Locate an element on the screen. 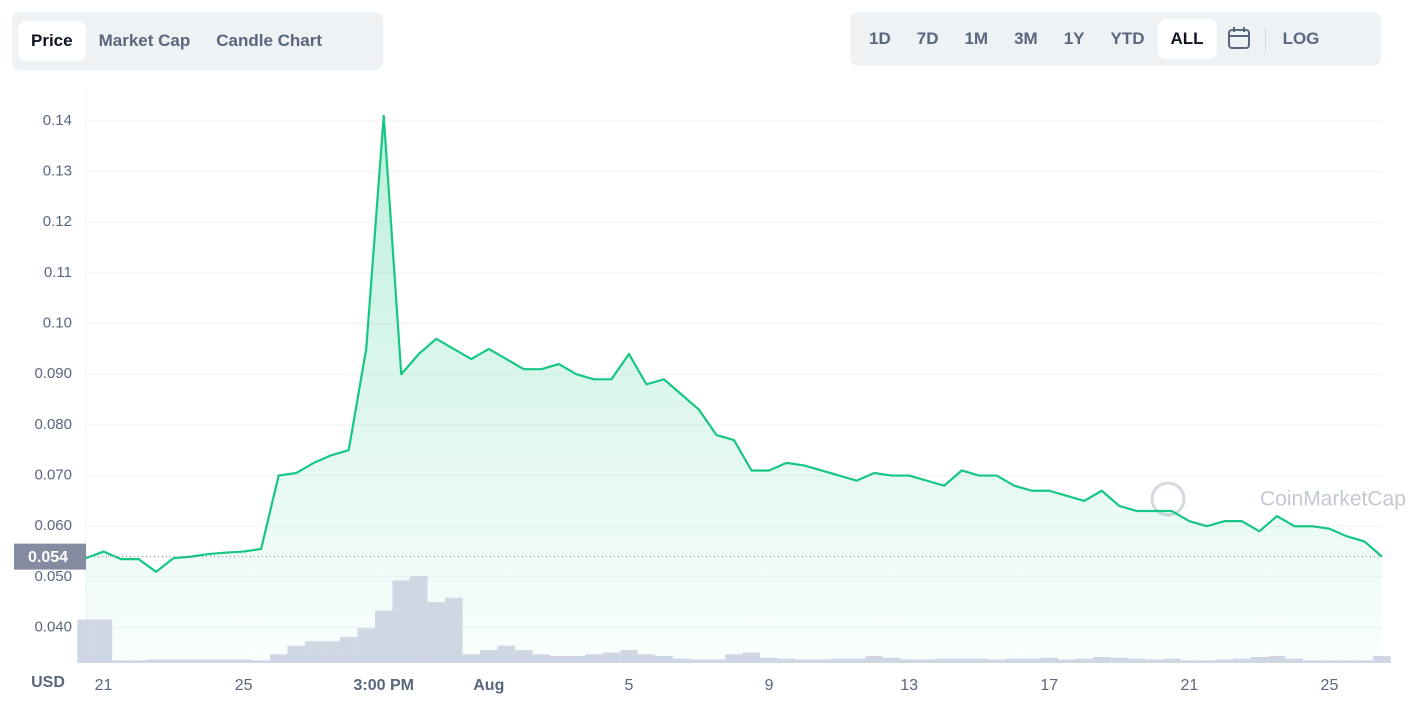 The image size is (1409, 717). range: 3M is located at coordinates (1026, 38).